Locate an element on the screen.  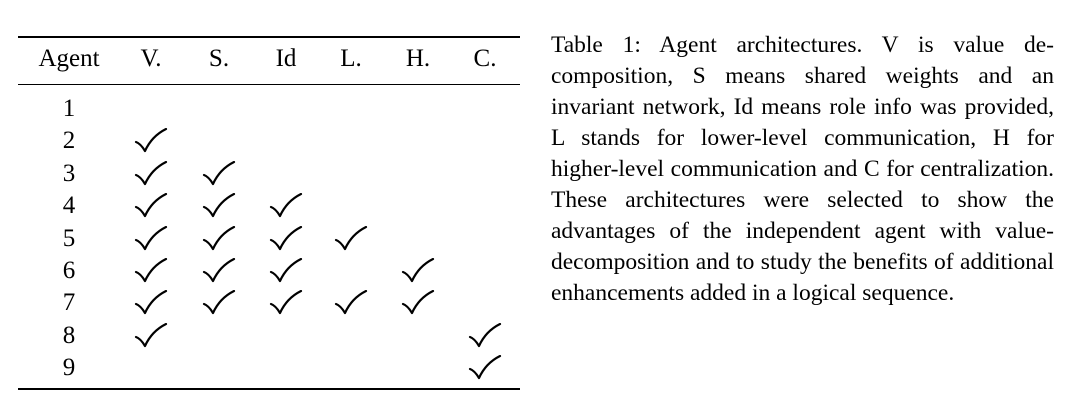
column-header-h: H. is located at coordinates (418, 58).